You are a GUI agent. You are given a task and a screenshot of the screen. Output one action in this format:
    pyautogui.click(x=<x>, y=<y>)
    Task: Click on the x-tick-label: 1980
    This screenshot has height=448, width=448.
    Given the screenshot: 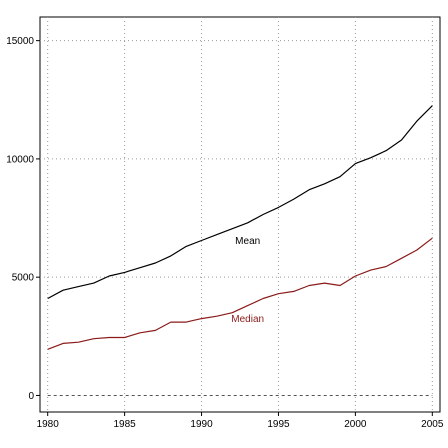 What is the action you would take?
    pyautogui.click(x=48, y=424)
    